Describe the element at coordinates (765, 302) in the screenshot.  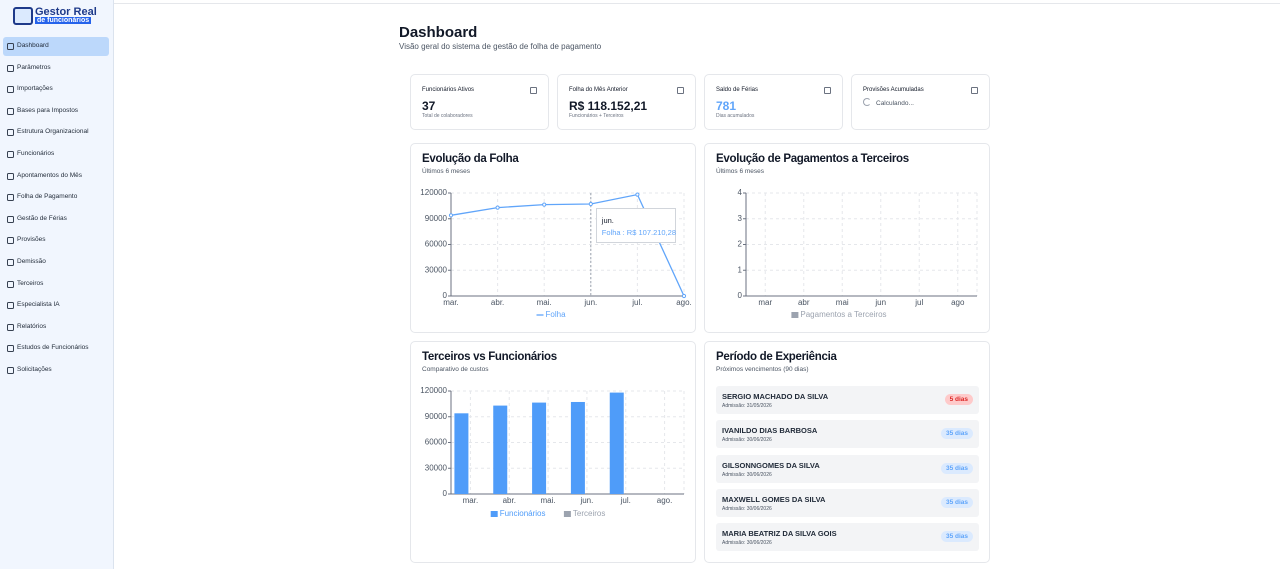
I see `x-tick-label: mar` at that location.